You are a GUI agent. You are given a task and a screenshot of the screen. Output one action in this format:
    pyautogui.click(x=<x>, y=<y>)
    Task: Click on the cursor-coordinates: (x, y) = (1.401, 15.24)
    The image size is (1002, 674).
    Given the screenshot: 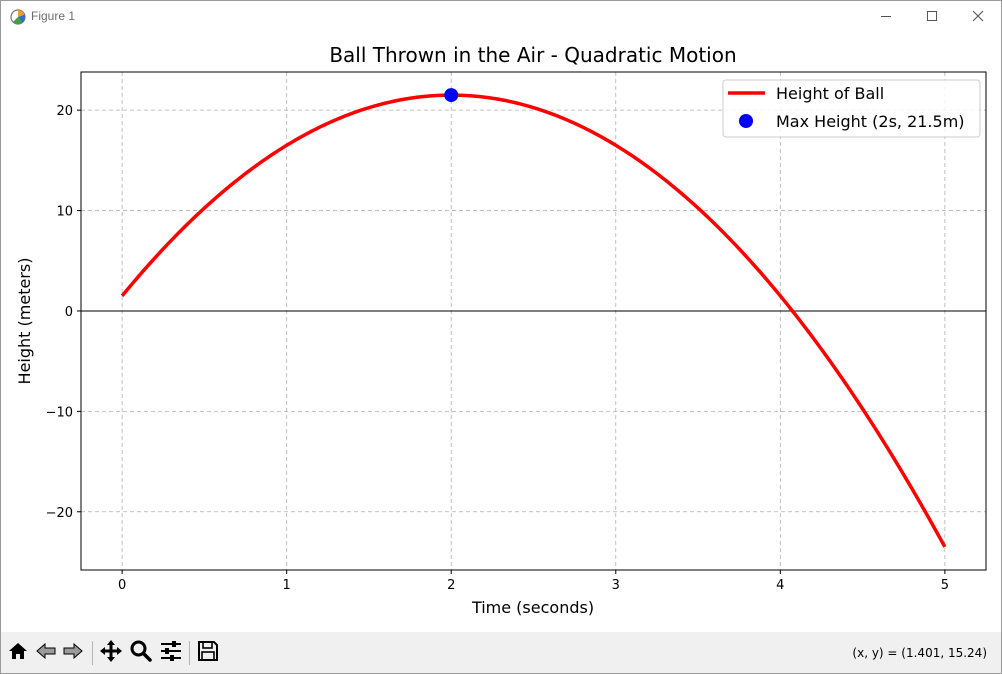 What is the action you would take?
    pyautogui.click(x=919, y=653)
    